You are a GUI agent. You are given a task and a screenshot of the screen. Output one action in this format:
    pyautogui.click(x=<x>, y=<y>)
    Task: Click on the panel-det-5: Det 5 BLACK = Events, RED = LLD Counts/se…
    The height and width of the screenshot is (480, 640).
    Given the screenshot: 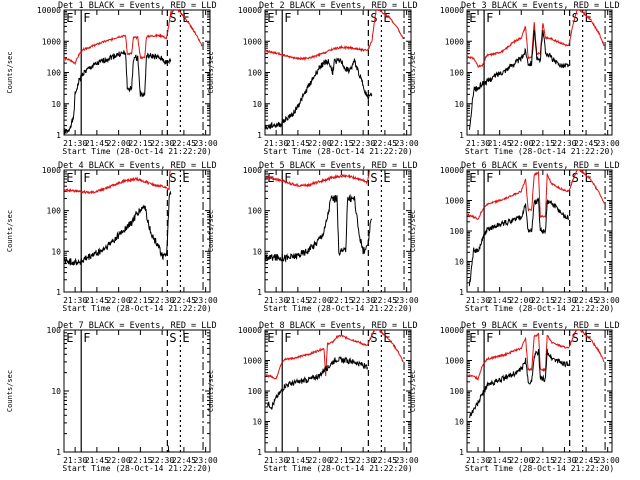 What is the action you would take?
    pyautogui.click(x=313, y=237)
    